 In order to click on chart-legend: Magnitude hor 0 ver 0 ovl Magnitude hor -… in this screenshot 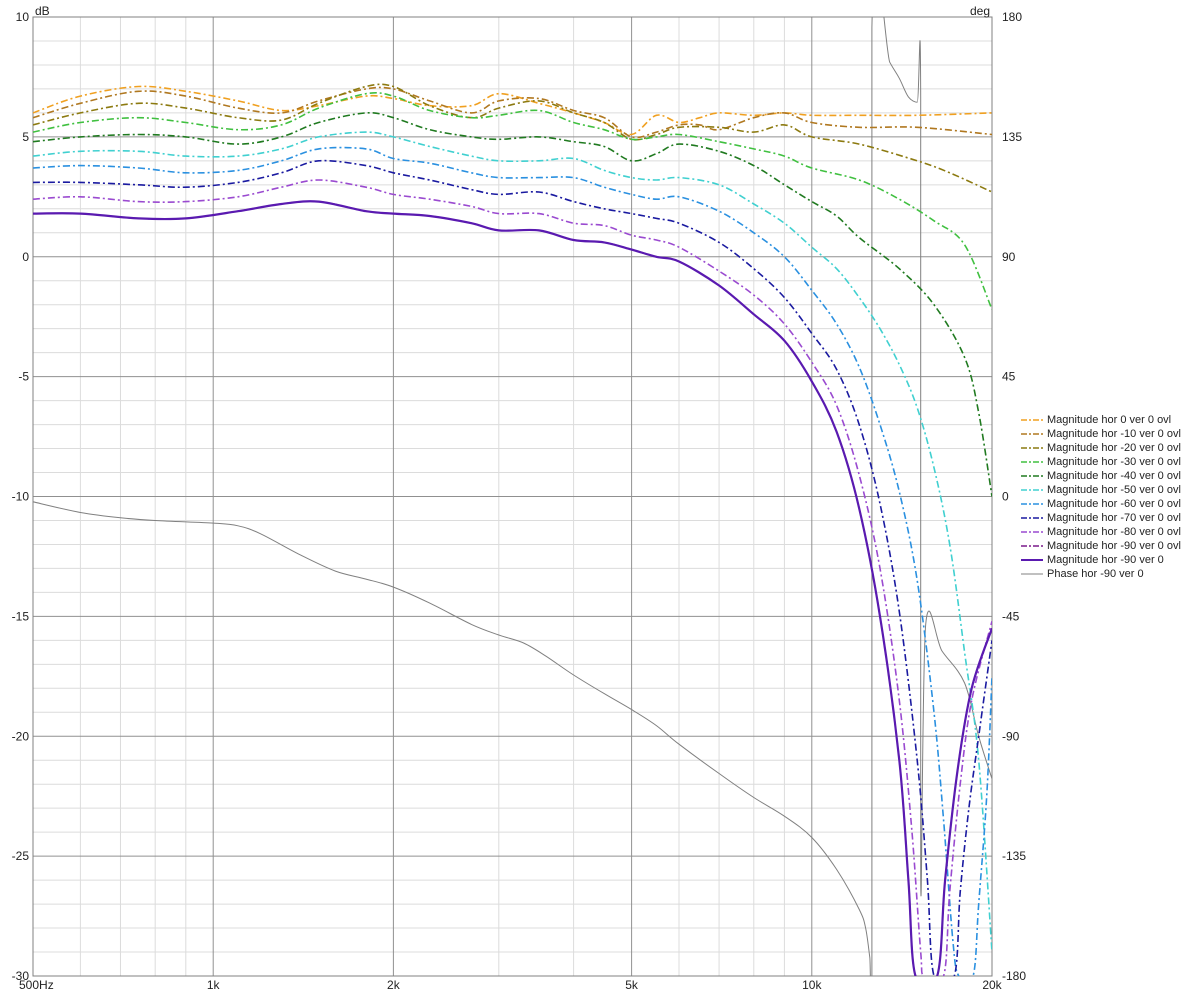, I will do `click(1106, 497)`.